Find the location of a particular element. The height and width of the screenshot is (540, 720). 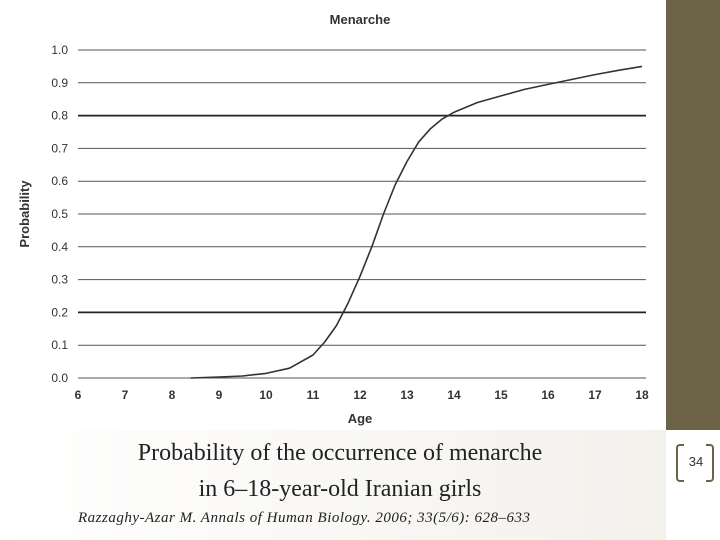

x-tick-label: 8 is located at coordinates (172, 395).